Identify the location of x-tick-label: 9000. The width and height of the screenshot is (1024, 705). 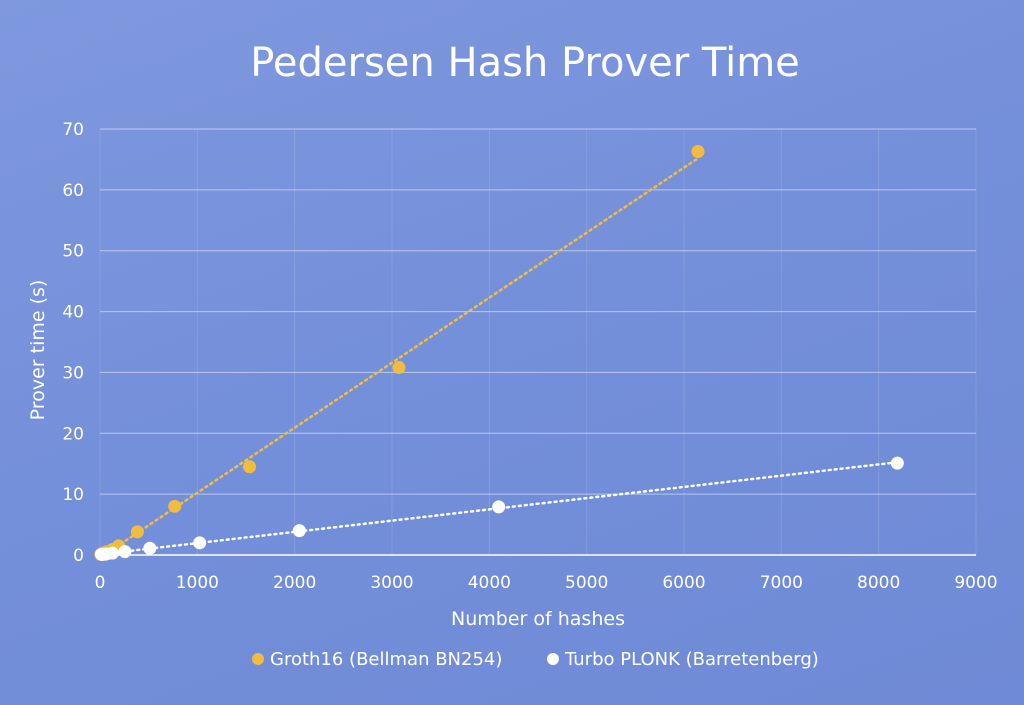
(975, 583).